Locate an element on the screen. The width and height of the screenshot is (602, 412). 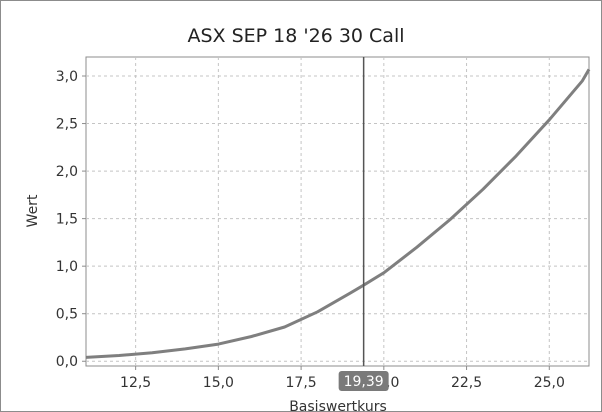
x-axis-label: Basiswertkurs is located at coordinates (338, 405).